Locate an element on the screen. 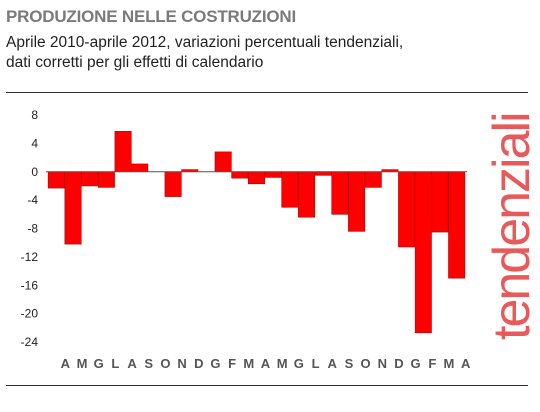 The height and width of the screenshot is (412, 540). y-tick-label: 0 is located at coordinates (34, 172).